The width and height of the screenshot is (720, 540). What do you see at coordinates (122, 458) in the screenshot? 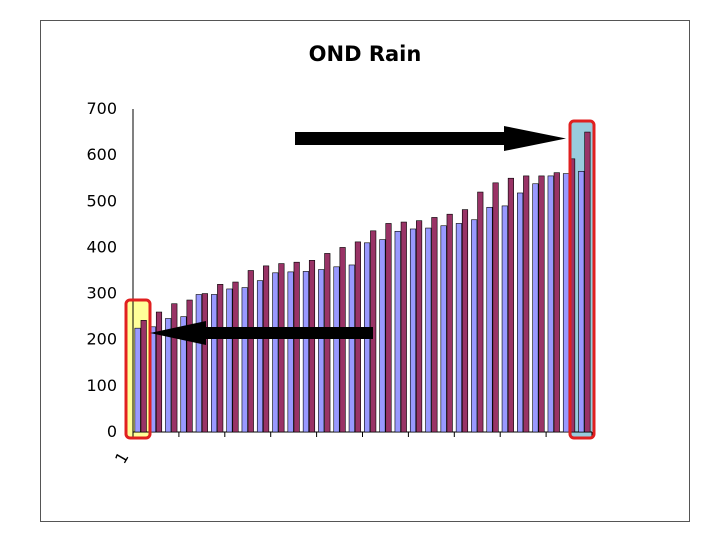
I see `x-tick-label: 1` at bounding box center [122, 458].